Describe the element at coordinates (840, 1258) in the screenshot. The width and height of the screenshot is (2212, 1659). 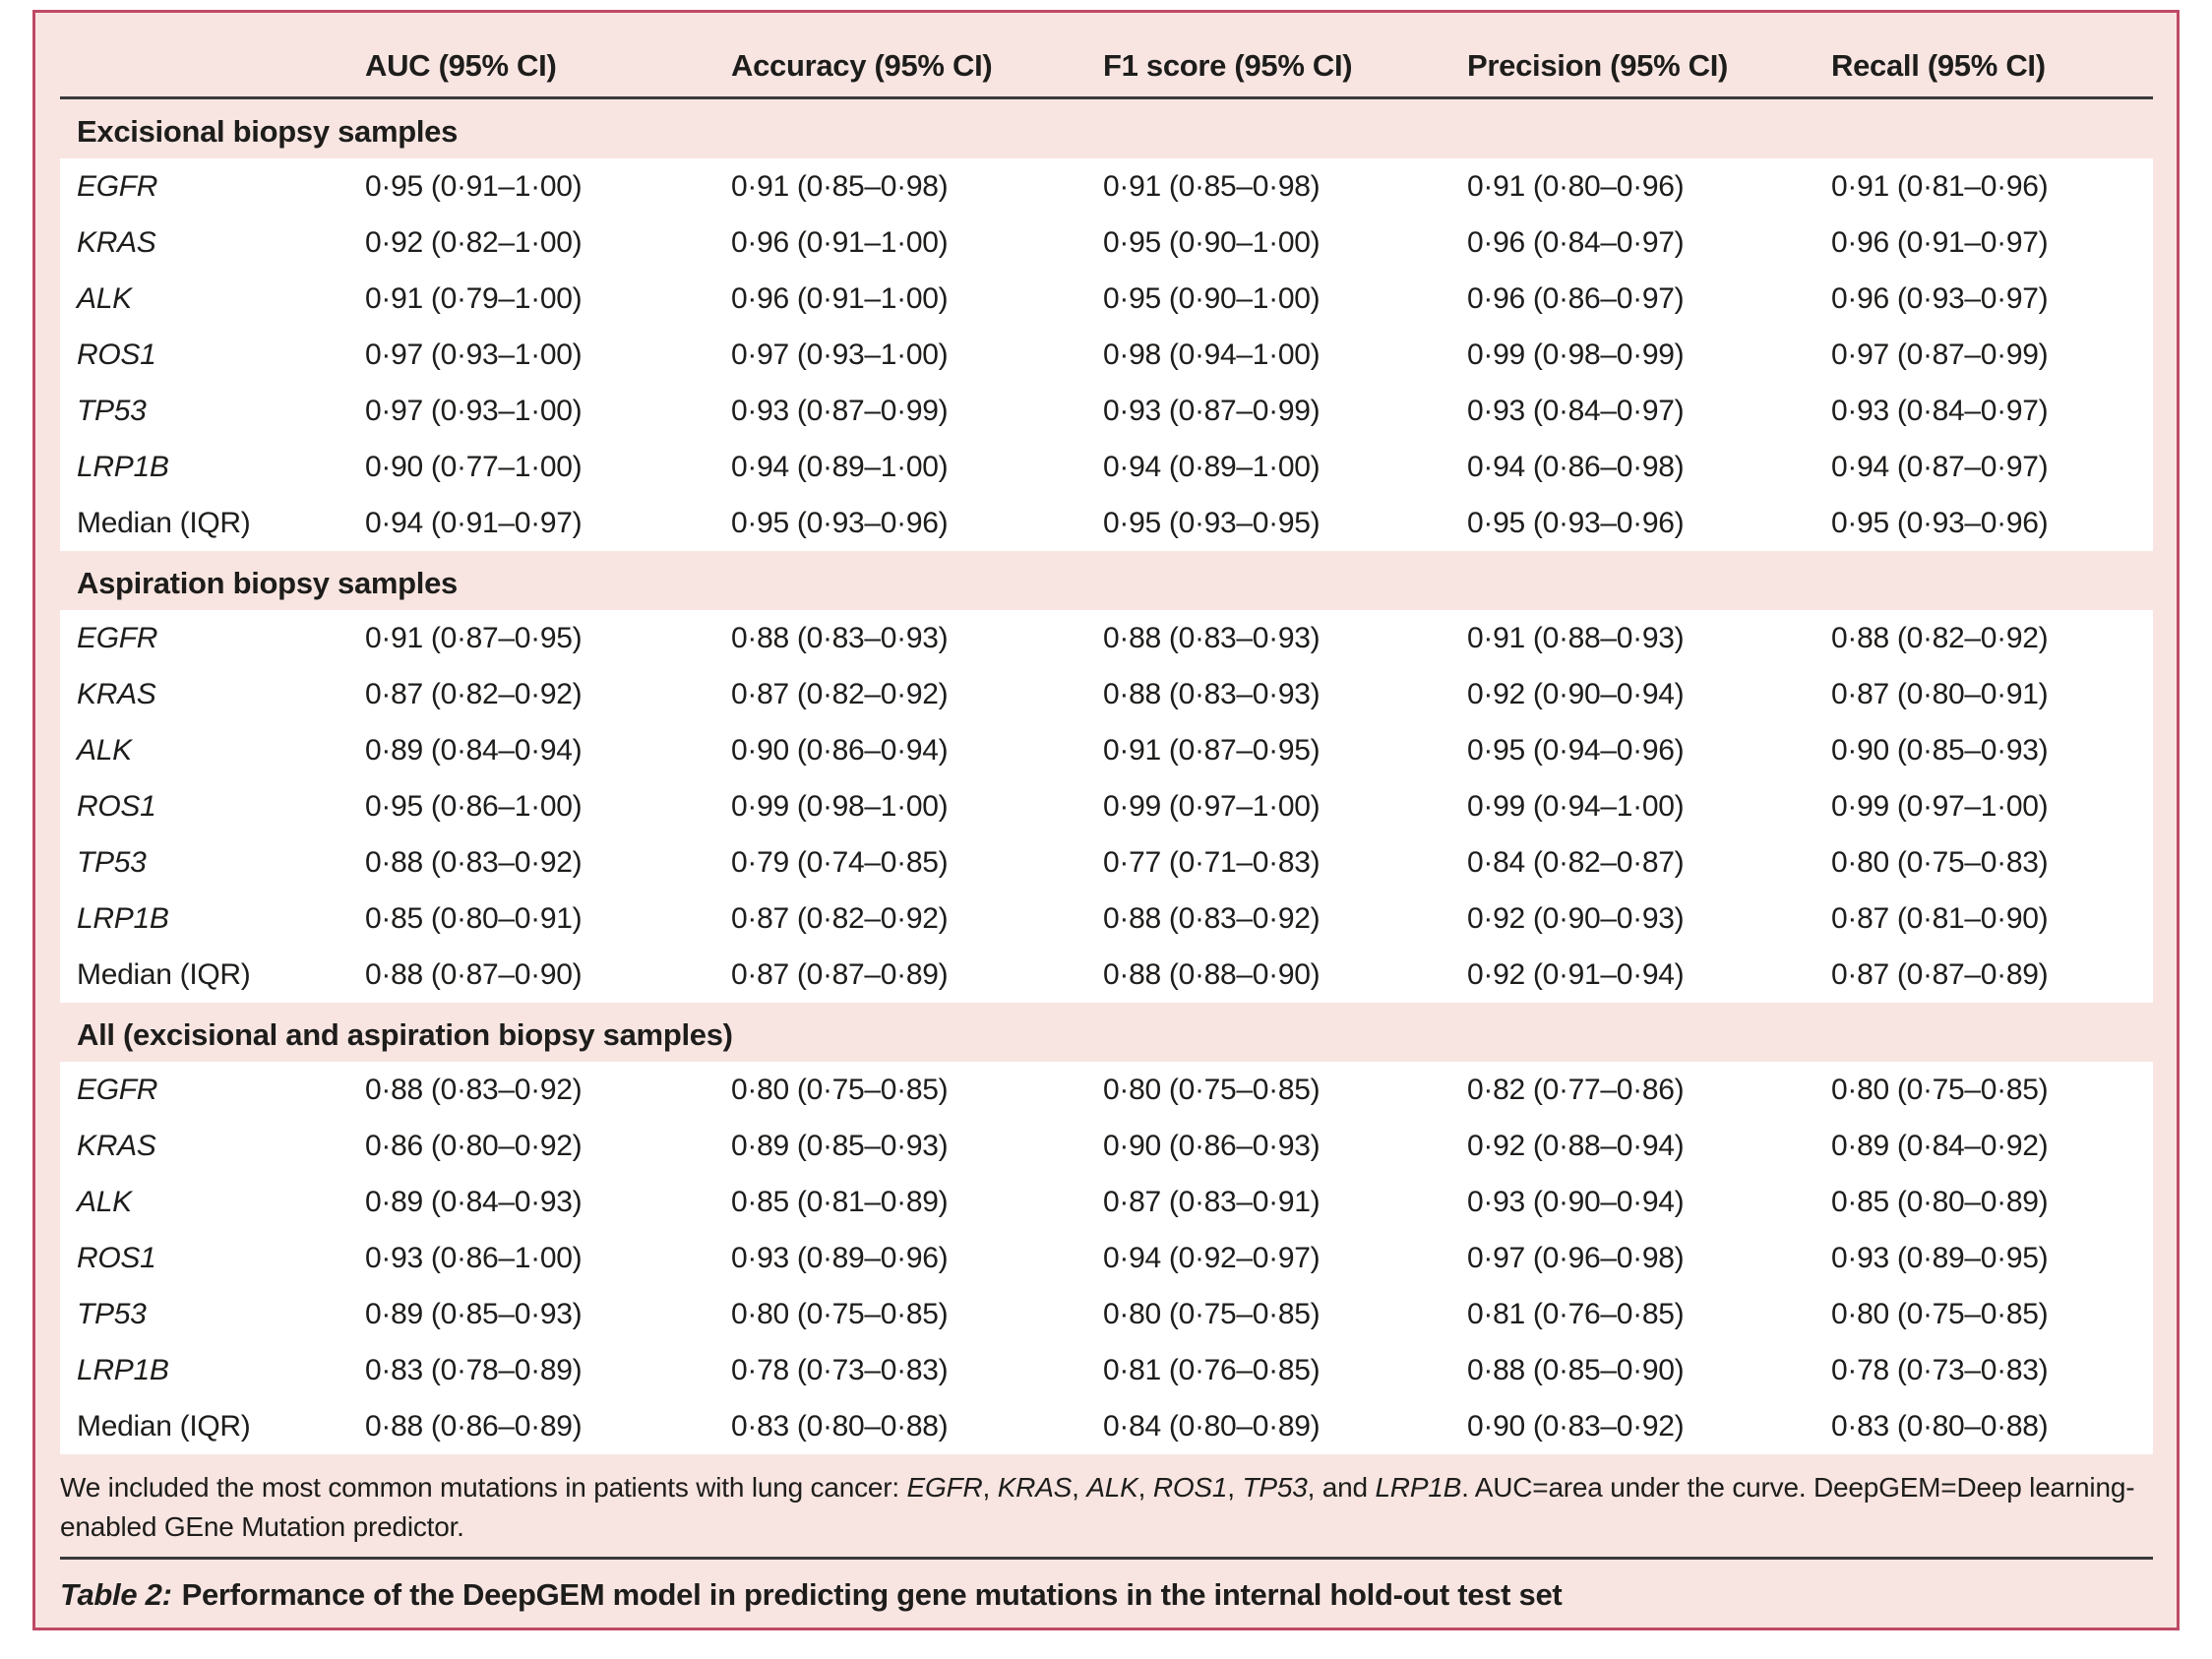
I see `value-cell: 0·93 (0·89–0·96)` at that location.